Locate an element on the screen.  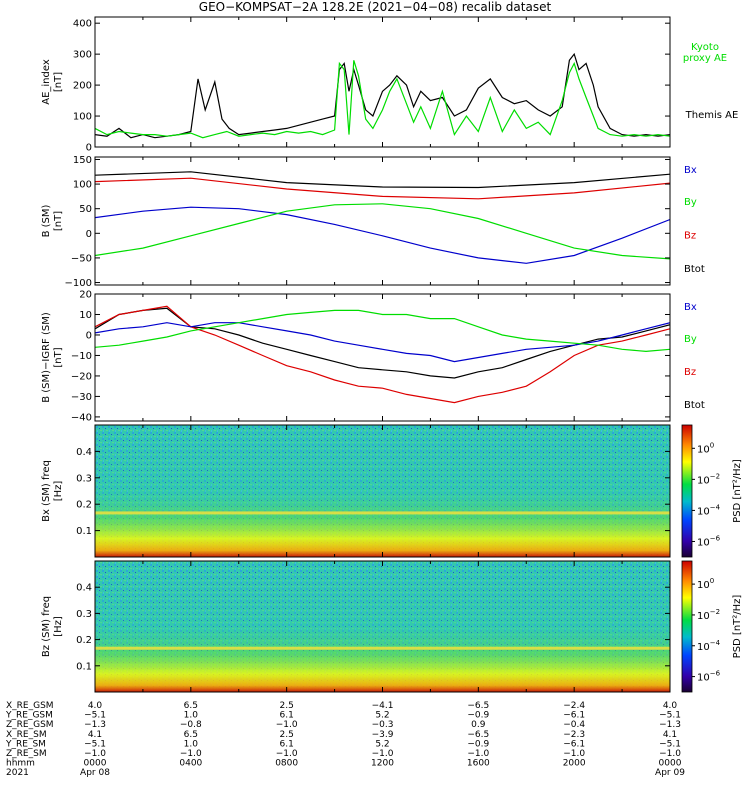
plot-area is located at coordinates (382, 357).